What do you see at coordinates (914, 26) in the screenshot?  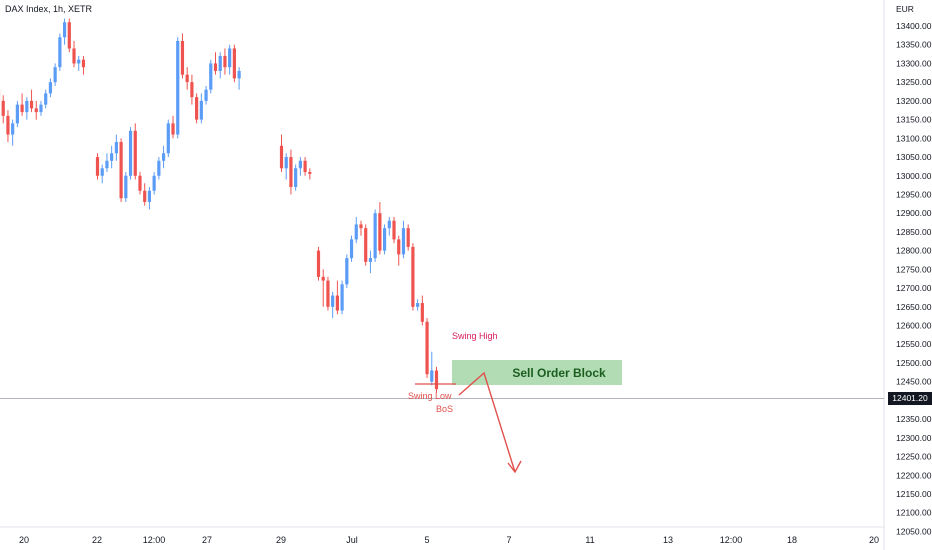 I see `price-tick-label: 13400.00` at bounding box center [914, 26].